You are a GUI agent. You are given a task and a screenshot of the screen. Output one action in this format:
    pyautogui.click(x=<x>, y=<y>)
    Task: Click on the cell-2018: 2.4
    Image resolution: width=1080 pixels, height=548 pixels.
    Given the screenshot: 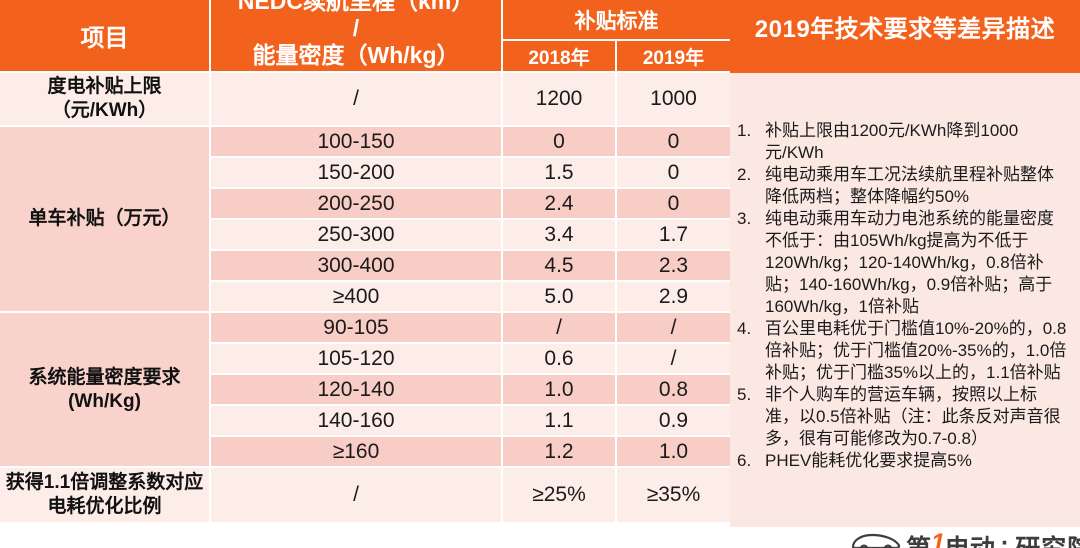 What is the action you would take?
    pyautogui.click(x=559, y=203)
    